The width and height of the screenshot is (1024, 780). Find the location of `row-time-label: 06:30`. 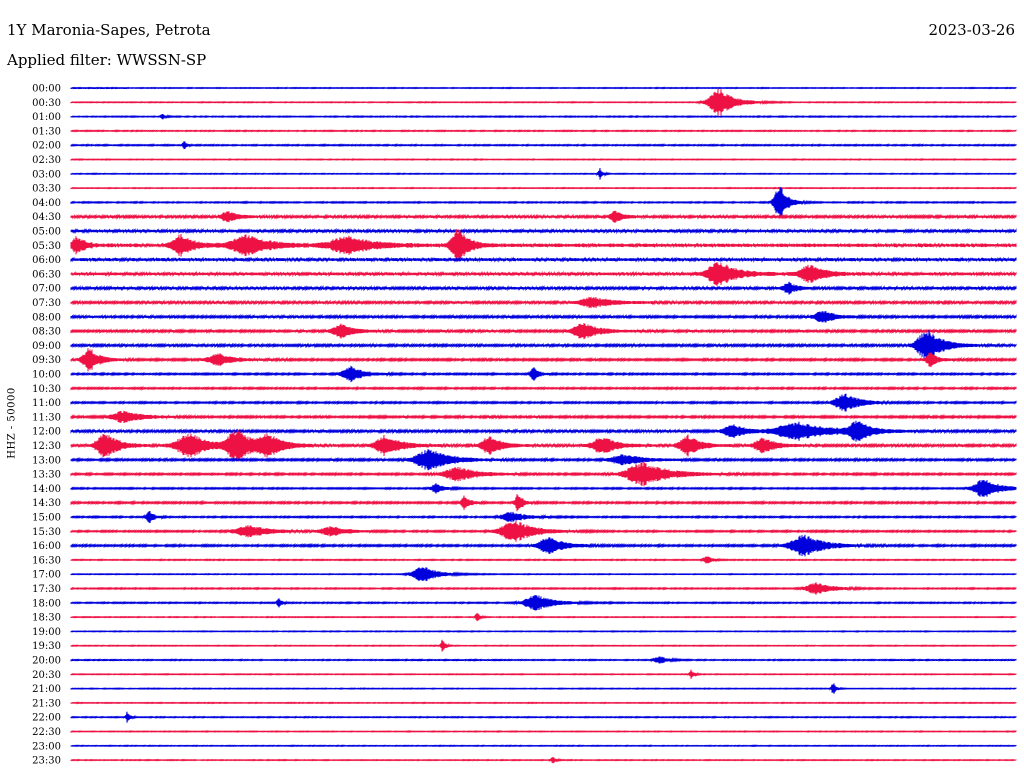

row-time-label: 06:30 is located at coordinates (46, 274).